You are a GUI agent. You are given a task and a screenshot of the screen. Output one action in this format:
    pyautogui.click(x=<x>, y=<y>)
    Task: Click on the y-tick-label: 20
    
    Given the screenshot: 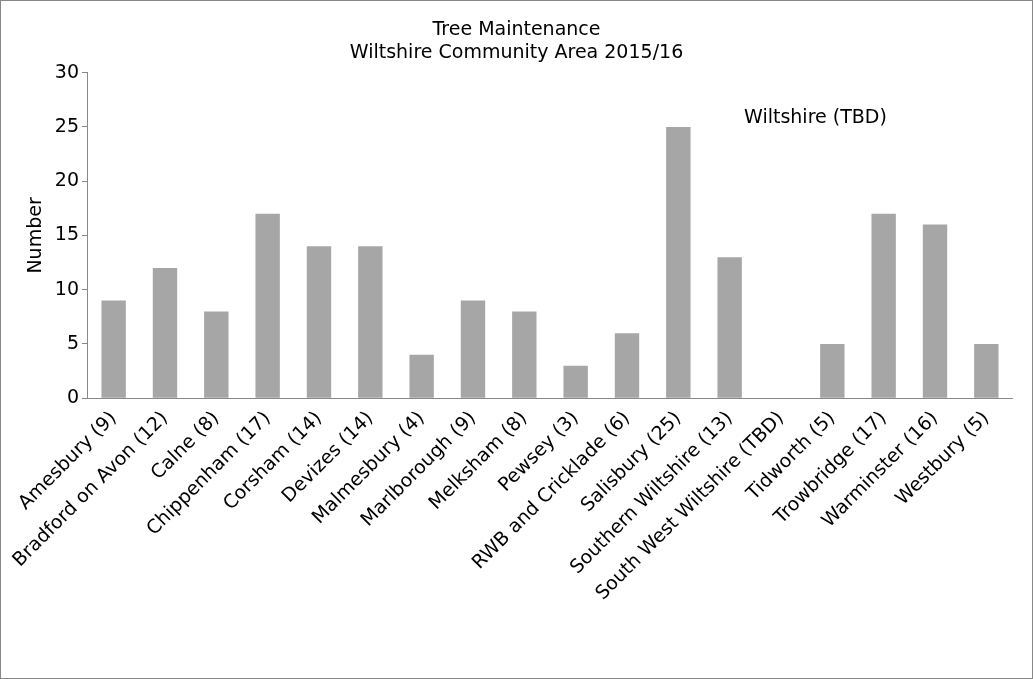 What is the action you would take?
    pyautogui.click(x=66, y=179)
    